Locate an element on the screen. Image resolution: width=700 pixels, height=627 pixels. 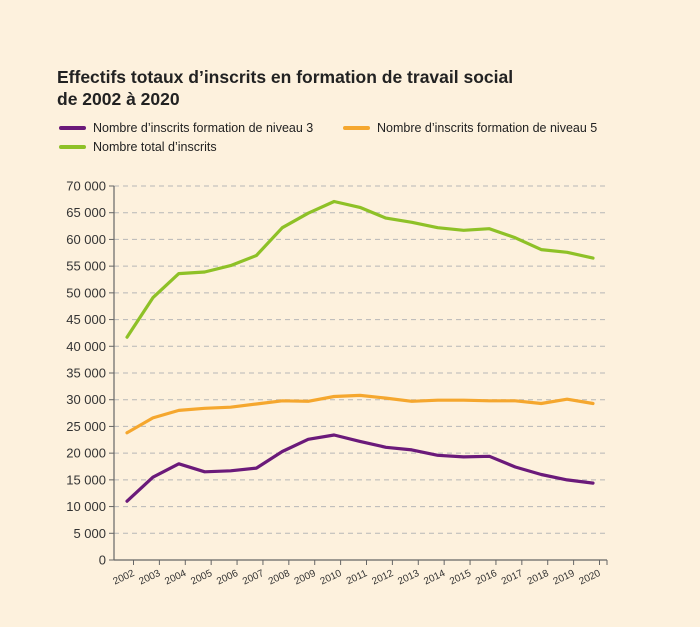
x-tick-label: 2018 is located at coordinates (538, 578).